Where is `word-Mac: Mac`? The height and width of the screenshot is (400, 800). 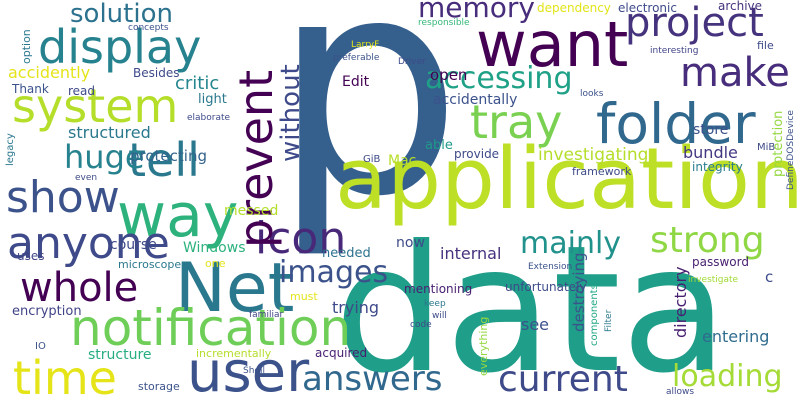 word-Mac: Mac is located at coordinates (402, 161).